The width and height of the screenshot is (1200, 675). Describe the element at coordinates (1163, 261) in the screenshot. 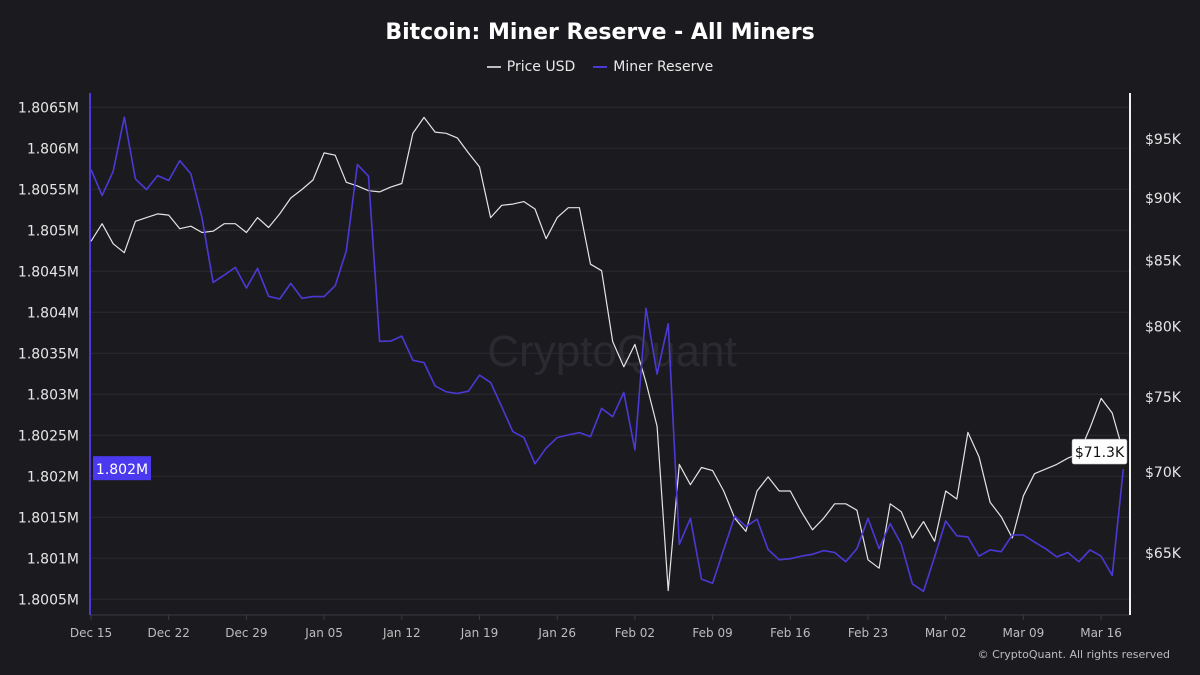

I see `right-tick-label: $85K` at that location.